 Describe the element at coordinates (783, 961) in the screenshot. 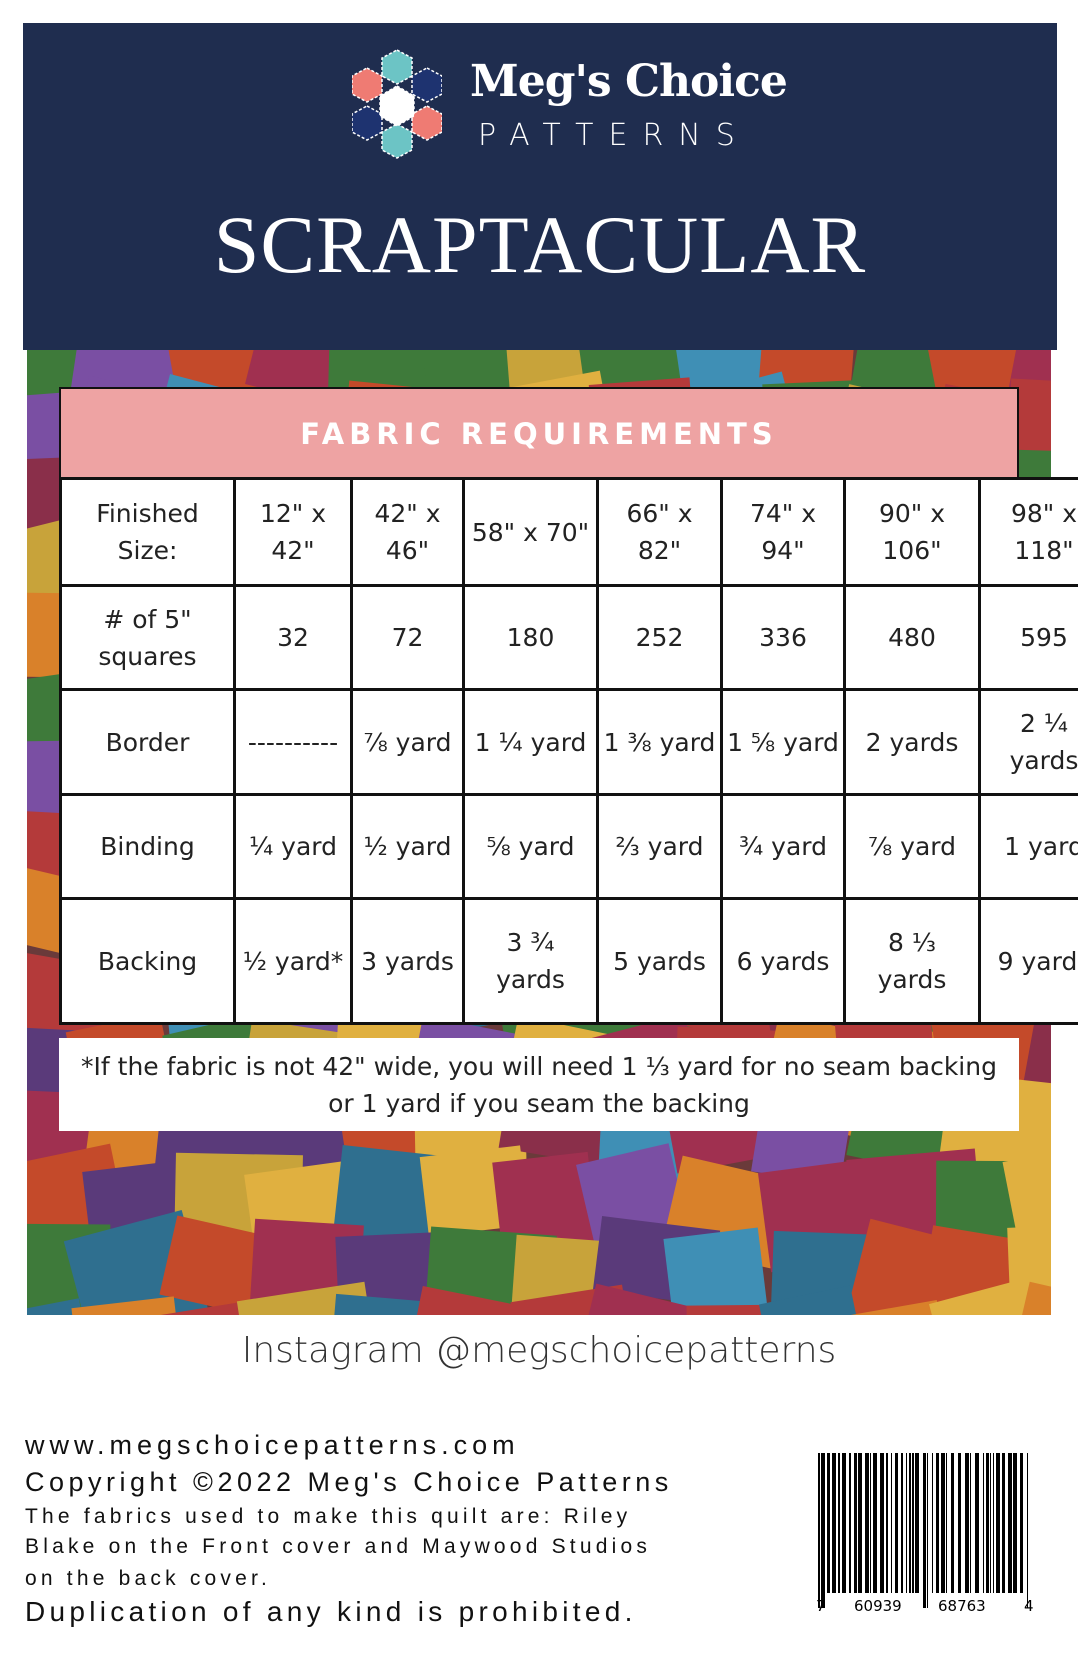

I see `table-cell: 6 yards` at that location.